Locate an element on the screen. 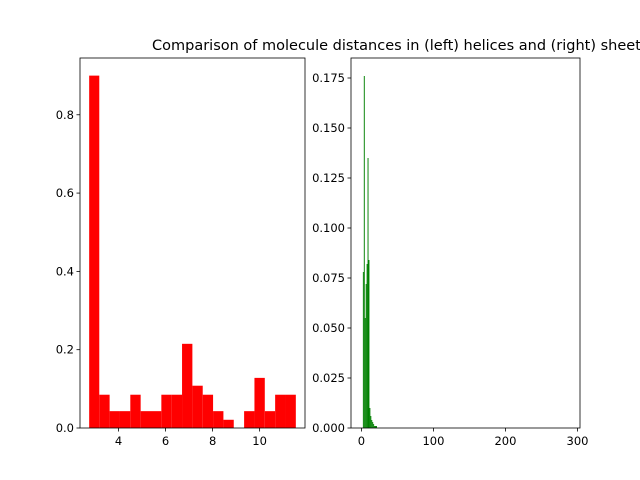 The image size is (640, 480). right-y-tick-label: 0.025 is located at coordinates (328, 378).